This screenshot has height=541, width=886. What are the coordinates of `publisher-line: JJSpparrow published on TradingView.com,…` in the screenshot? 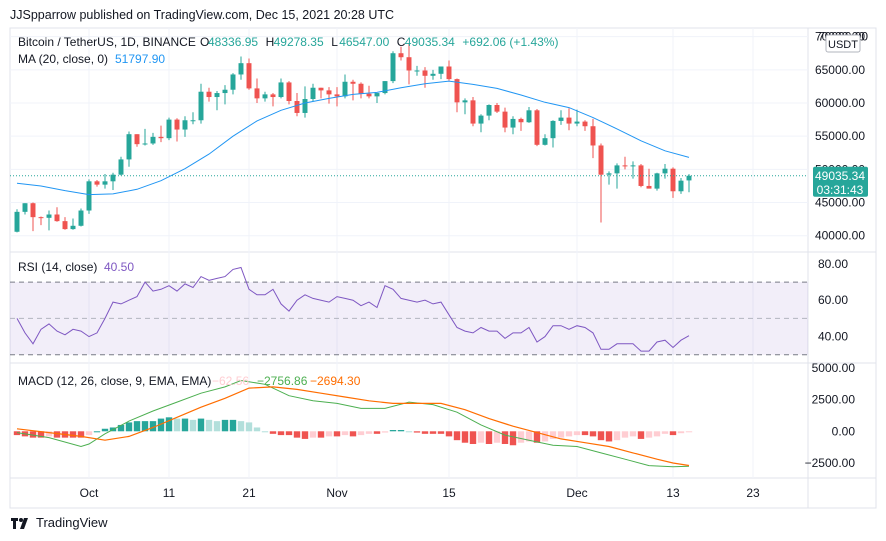 It's located at (202, 15).